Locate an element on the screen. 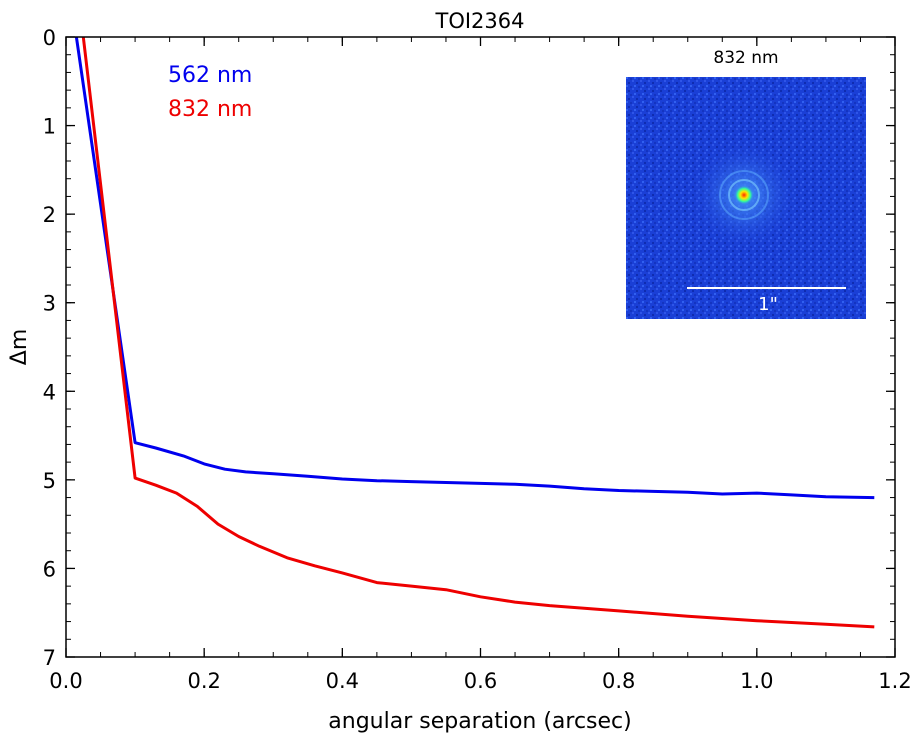 The image size is (919, 741). y-tick-label: 4 is located at coordinates (49, 392).